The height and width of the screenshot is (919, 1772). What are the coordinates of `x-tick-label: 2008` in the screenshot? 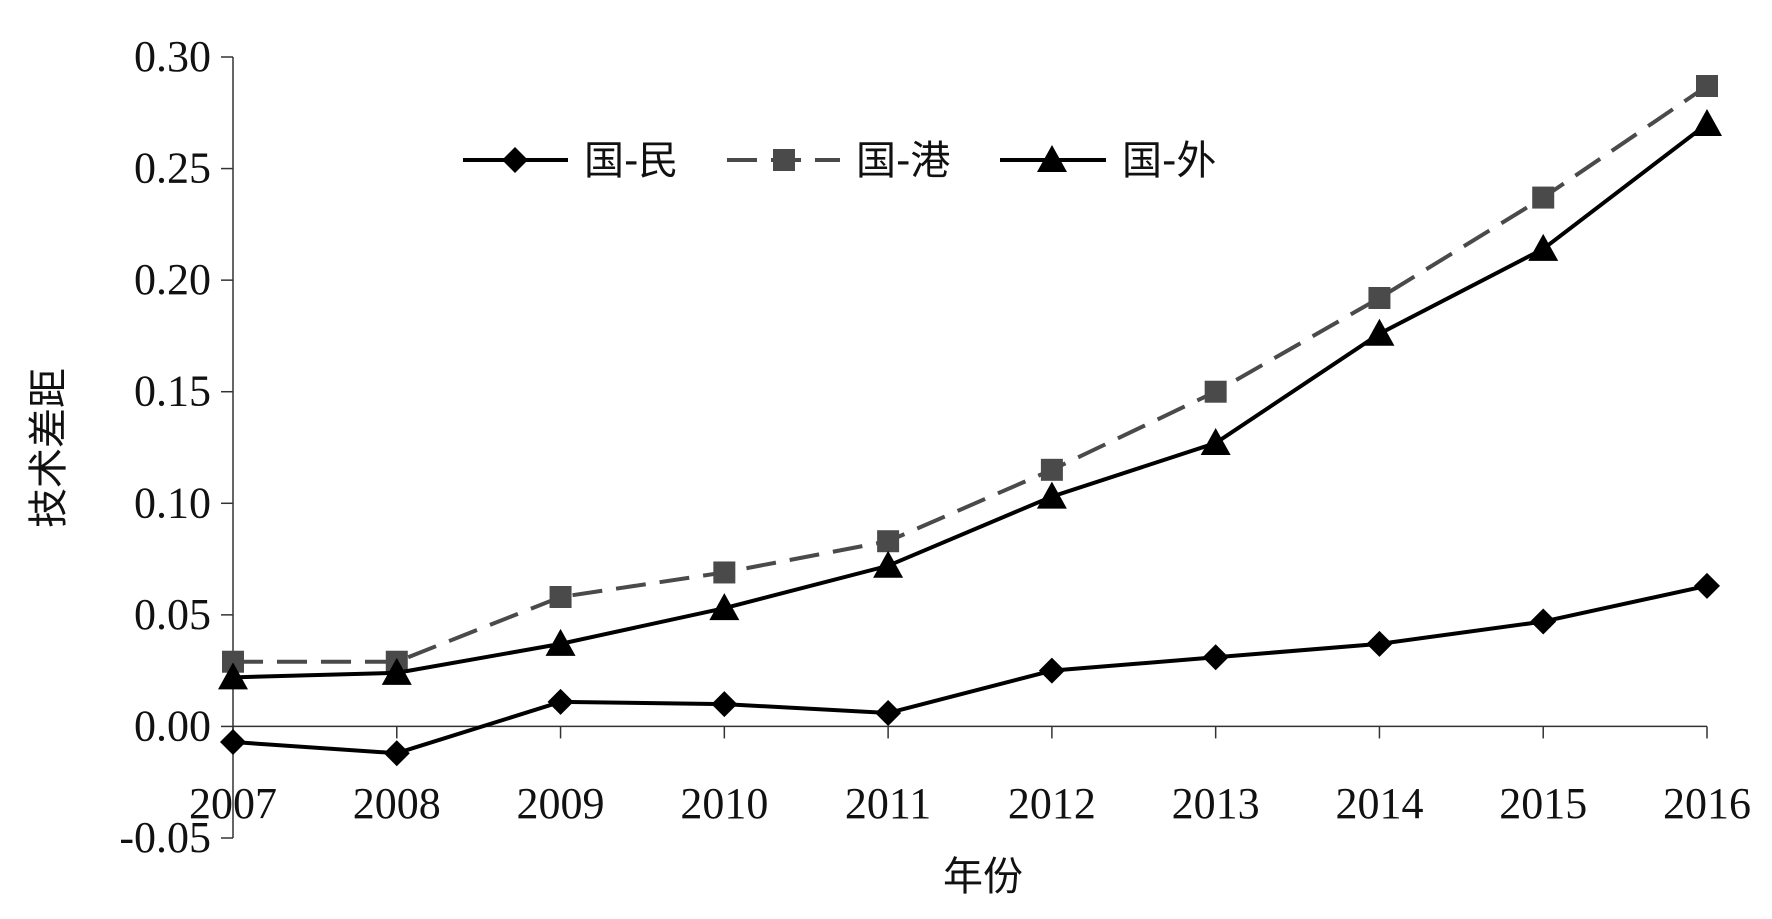 It's located at (397, 803).